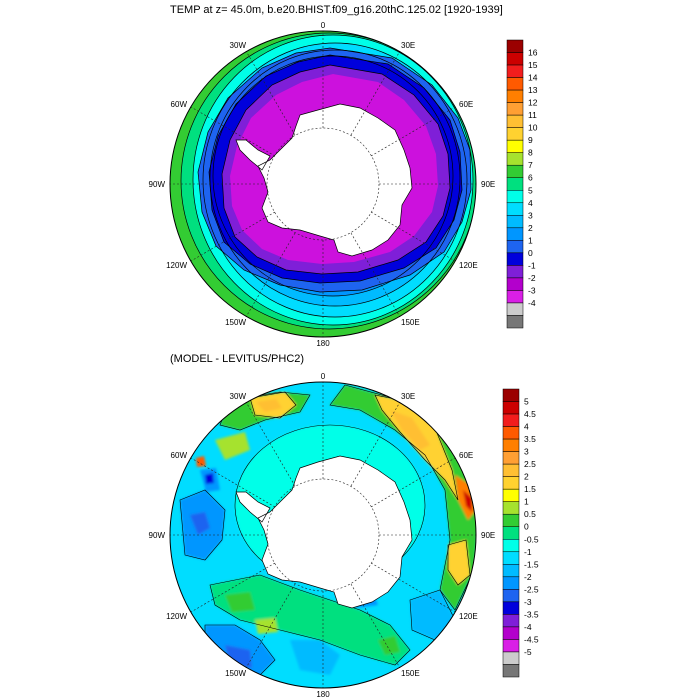 The height and width of the screenshot is (700, 700). I want to click on anomaly-region-green-east, so click(403, 497).